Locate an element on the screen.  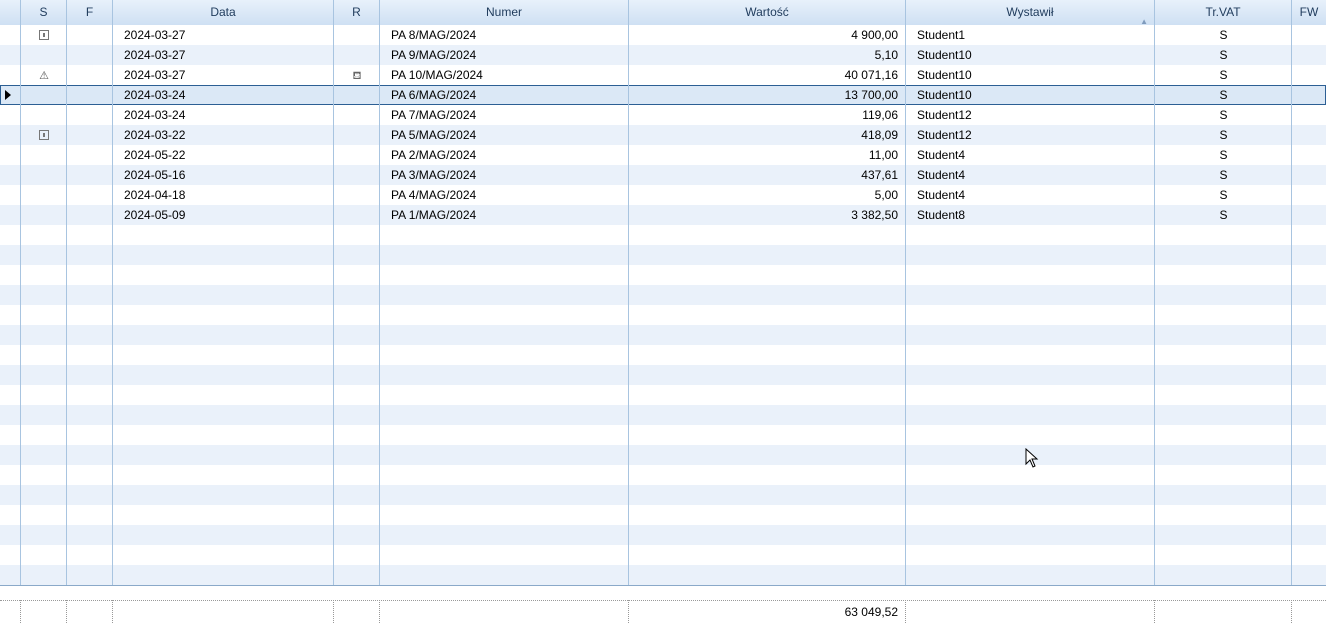
mouse-pointer-icon is located at coordinates (1032, 458).